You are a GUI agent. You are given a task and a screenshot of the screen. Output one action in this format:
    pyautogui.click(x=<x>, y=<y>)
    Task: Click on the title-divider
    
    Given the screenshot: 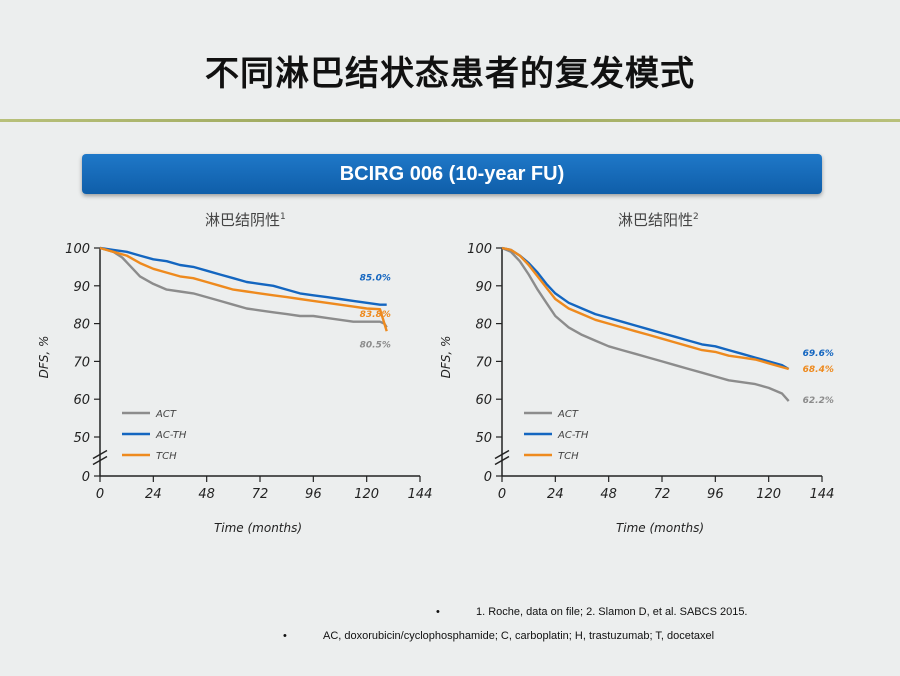 What is the action you would take?
    pyautogui.click(x=450, y=120)
    